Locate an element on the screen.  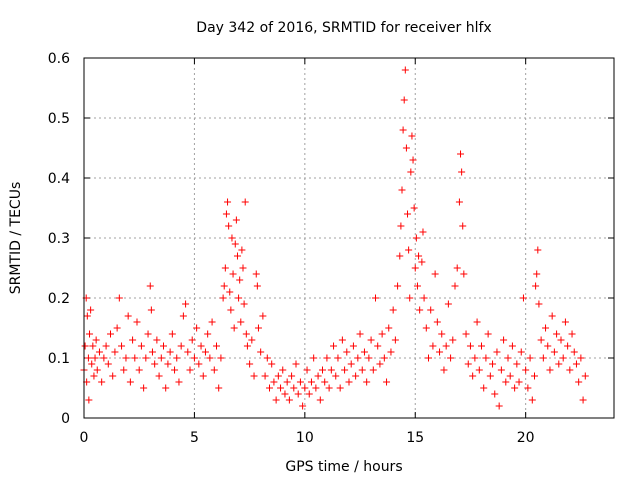
y-tick-label: 0 is located at coordinates (65, 419).